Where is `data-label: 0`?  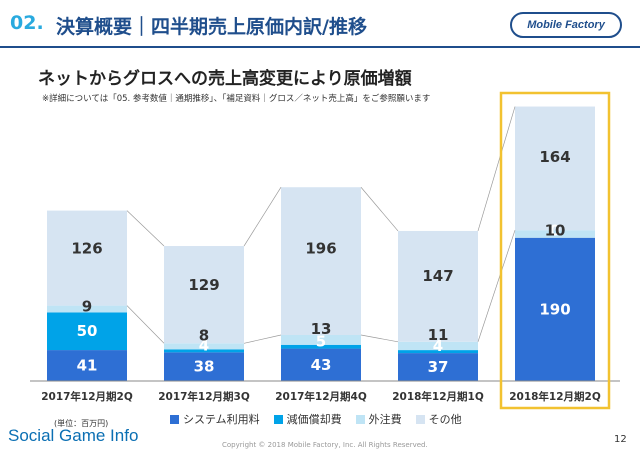
data-label: 0 is located at coordinates (555, 231).